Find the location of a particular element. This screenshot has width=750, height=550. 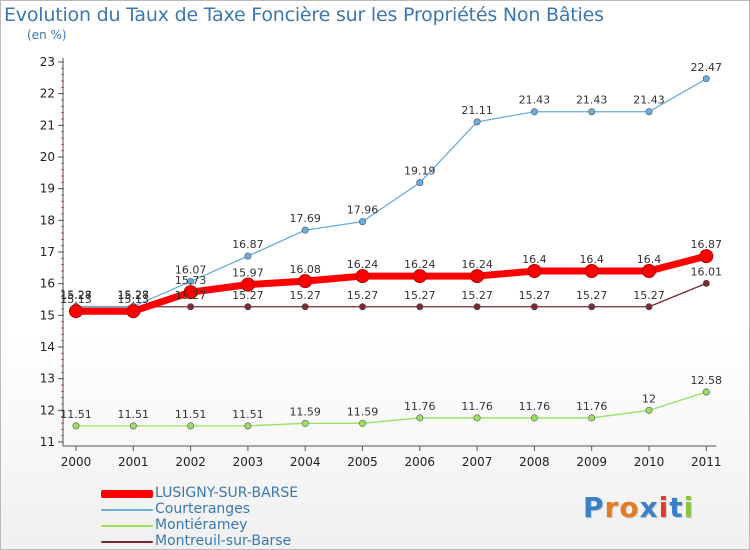

data-label: 15.73 is located at coordinates (191, 280).